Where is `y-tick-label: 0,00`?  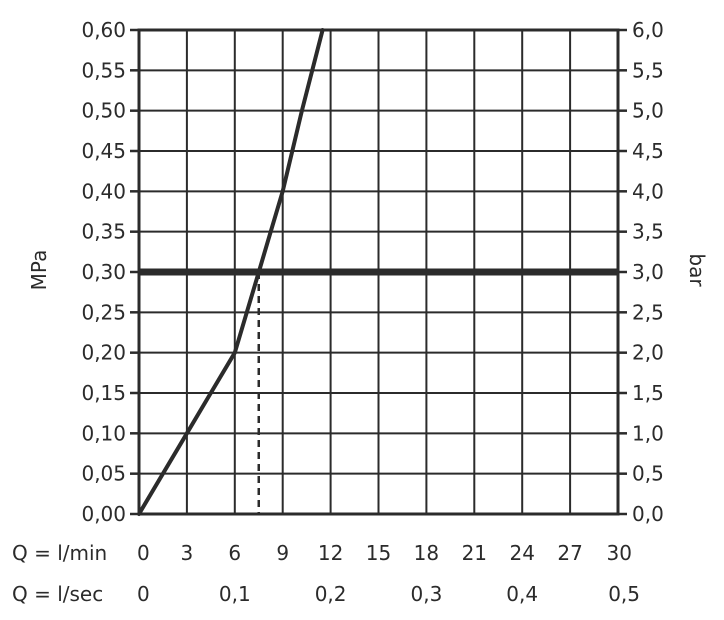 y-tick-label: 0,00 is located at coordinates (103, 514).